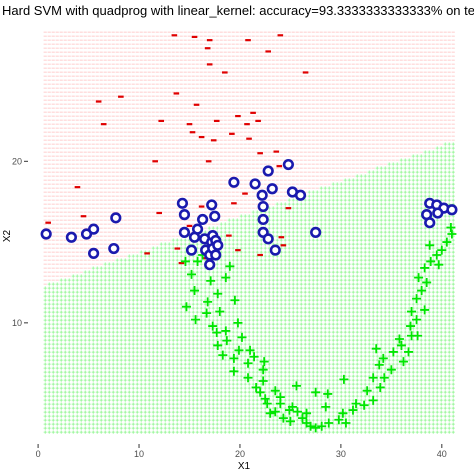 The width and height of the screenshot is (474, 474). Describe the element at coordinates (341, 454) in the screenshot. I see `x-tick-label: 30` at that location.